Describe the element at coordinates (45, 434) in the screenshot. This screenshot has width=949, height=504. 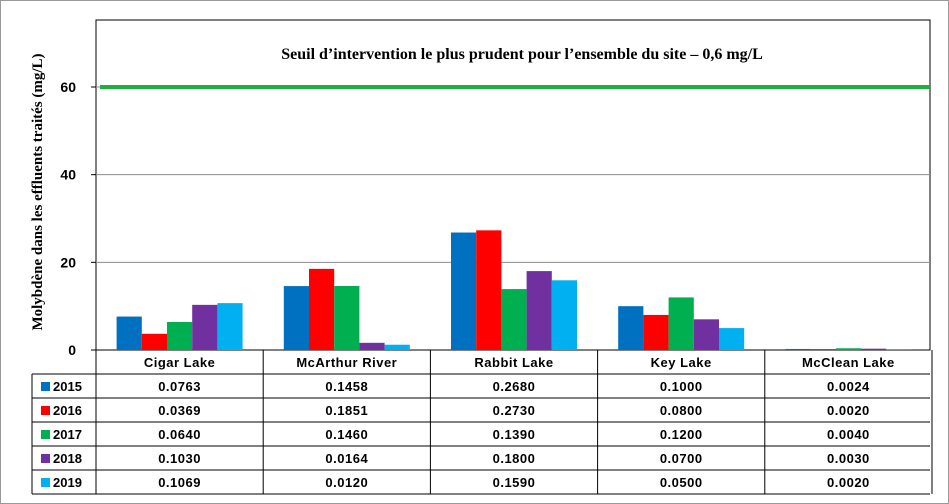
I see `legend-swatch-2017` at that location.